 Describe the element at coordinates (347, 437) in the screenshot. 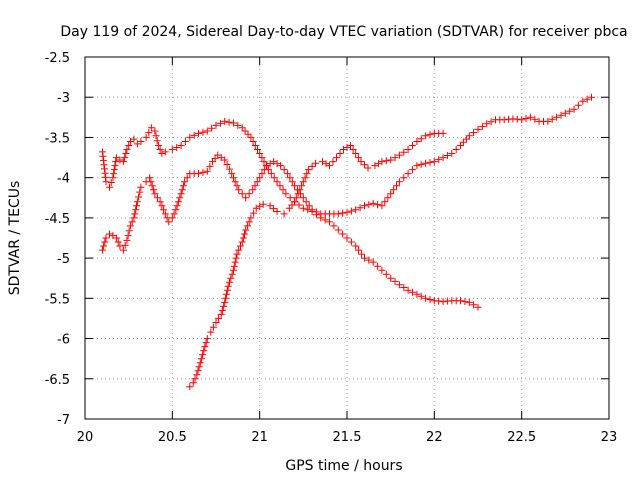

I see `x-tick-label: 21.5` at that location.